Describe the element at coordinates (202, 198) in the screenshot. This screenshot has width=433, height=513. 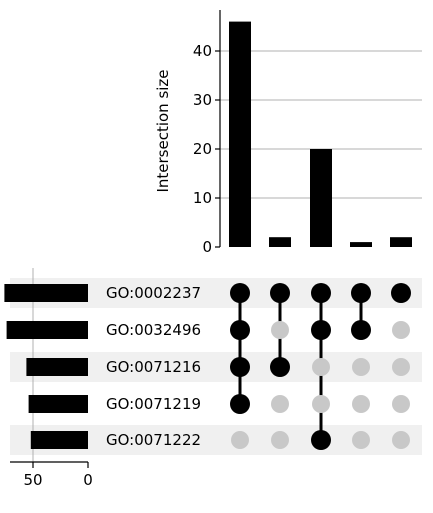
I see `y-tick-label: 10` at that location.